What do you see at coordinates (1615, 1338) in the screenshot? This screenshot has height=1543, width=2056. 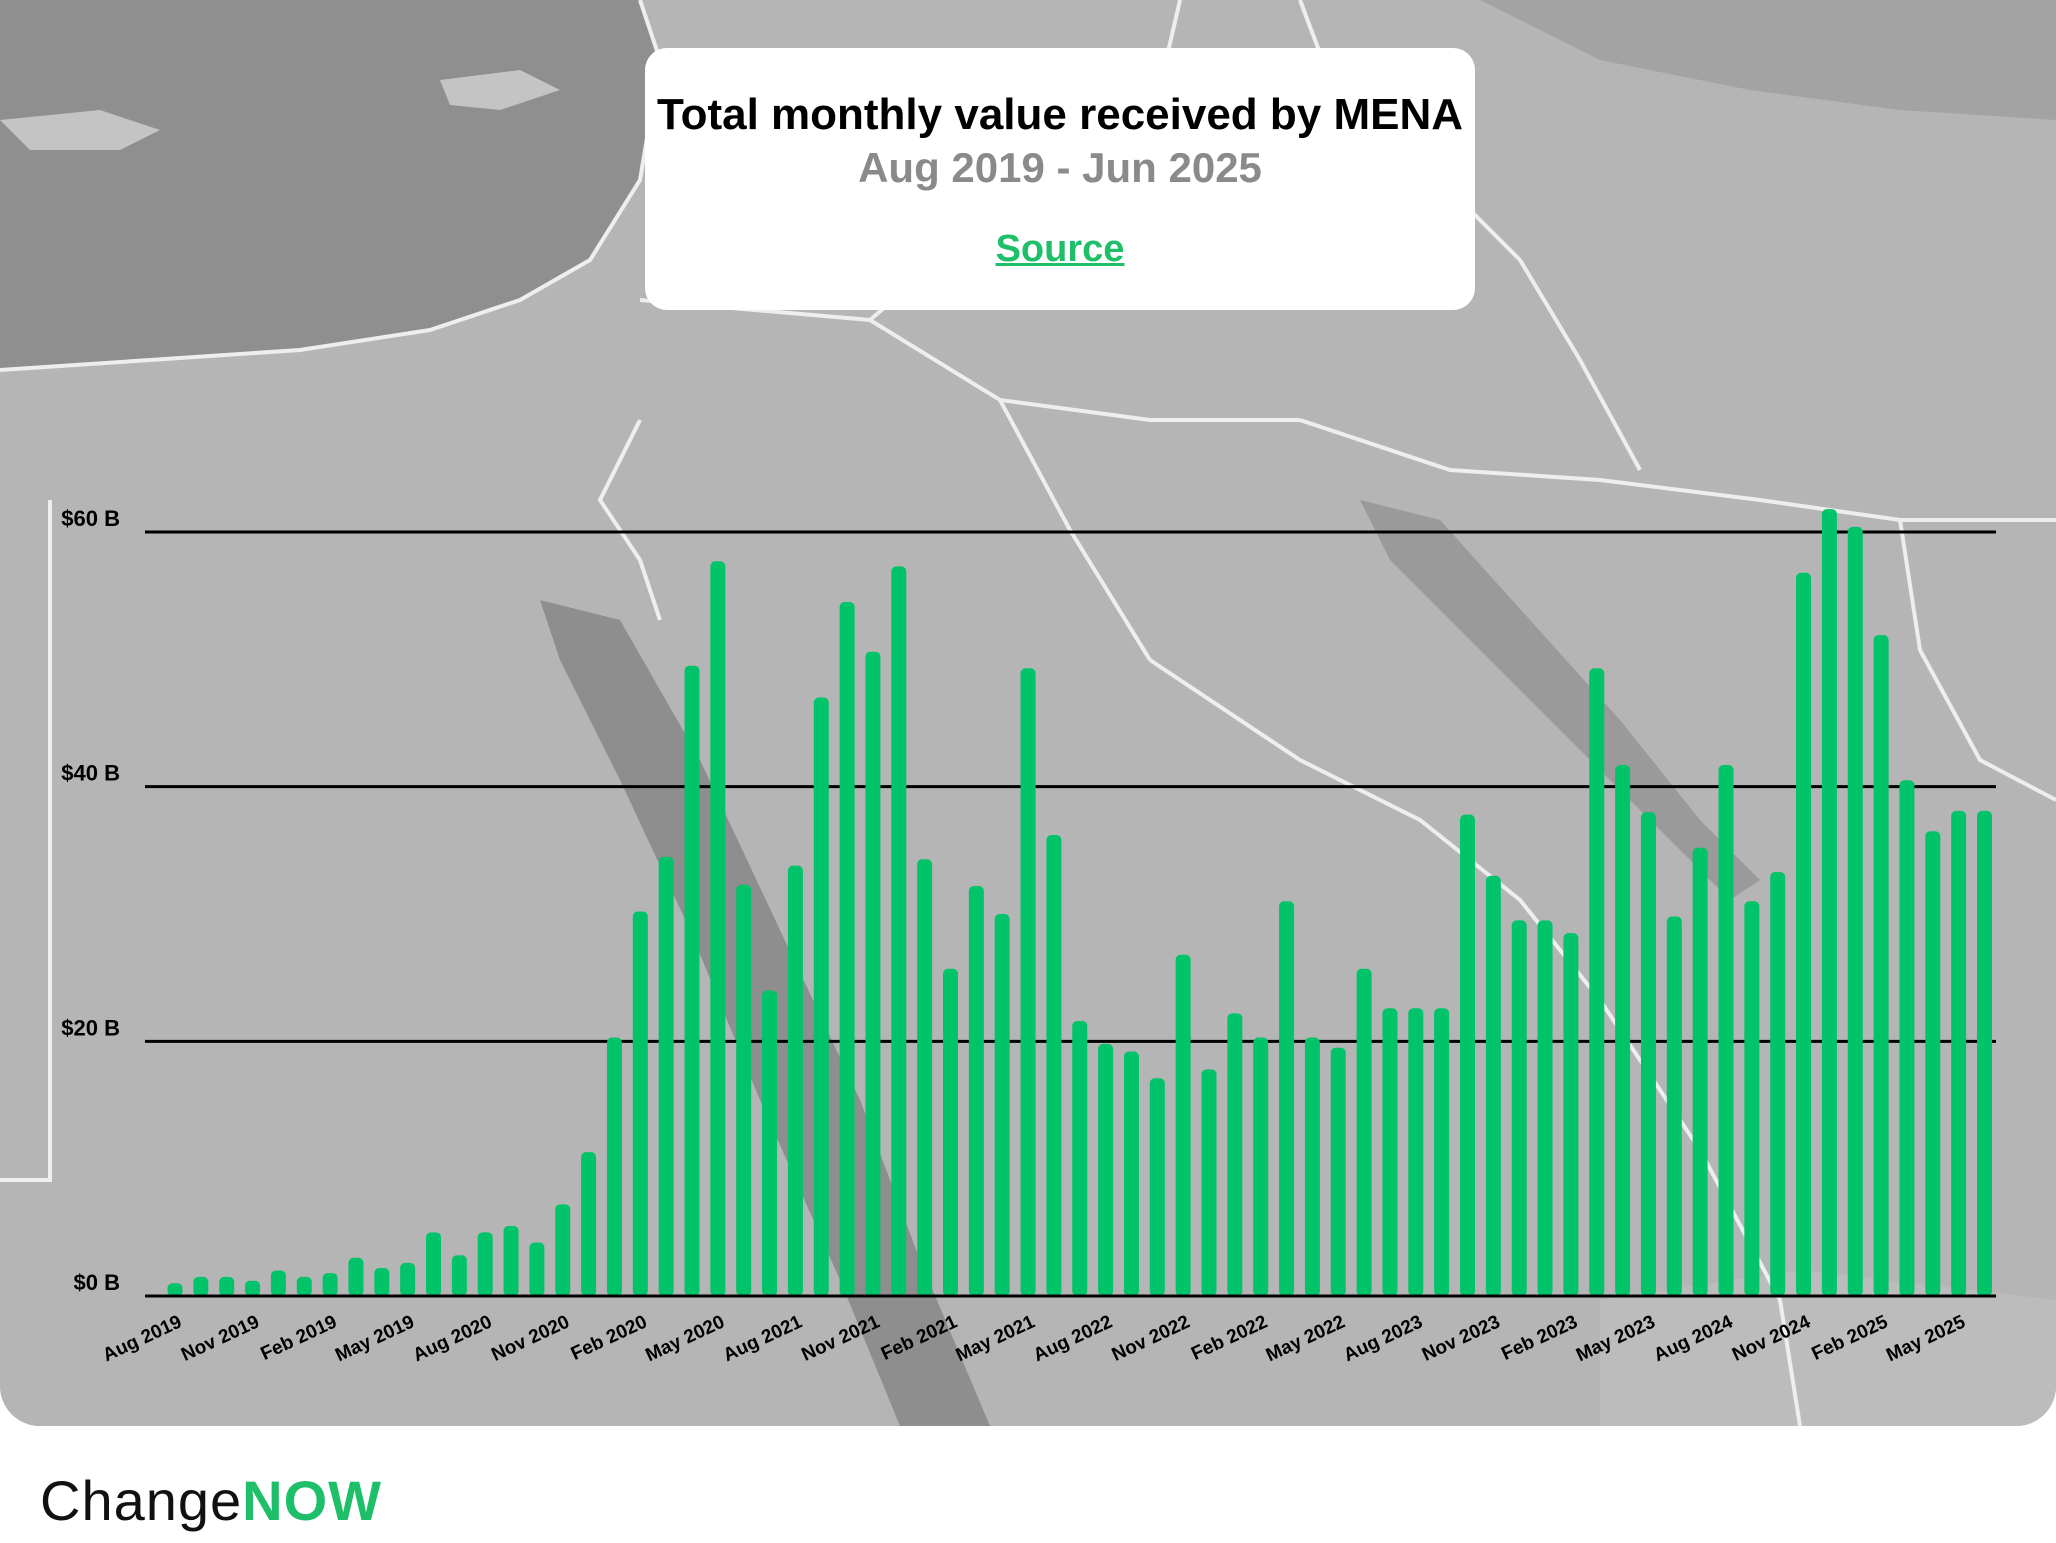 I see `x-tick-label: May 2023` at bounding box center [1615, 1338].